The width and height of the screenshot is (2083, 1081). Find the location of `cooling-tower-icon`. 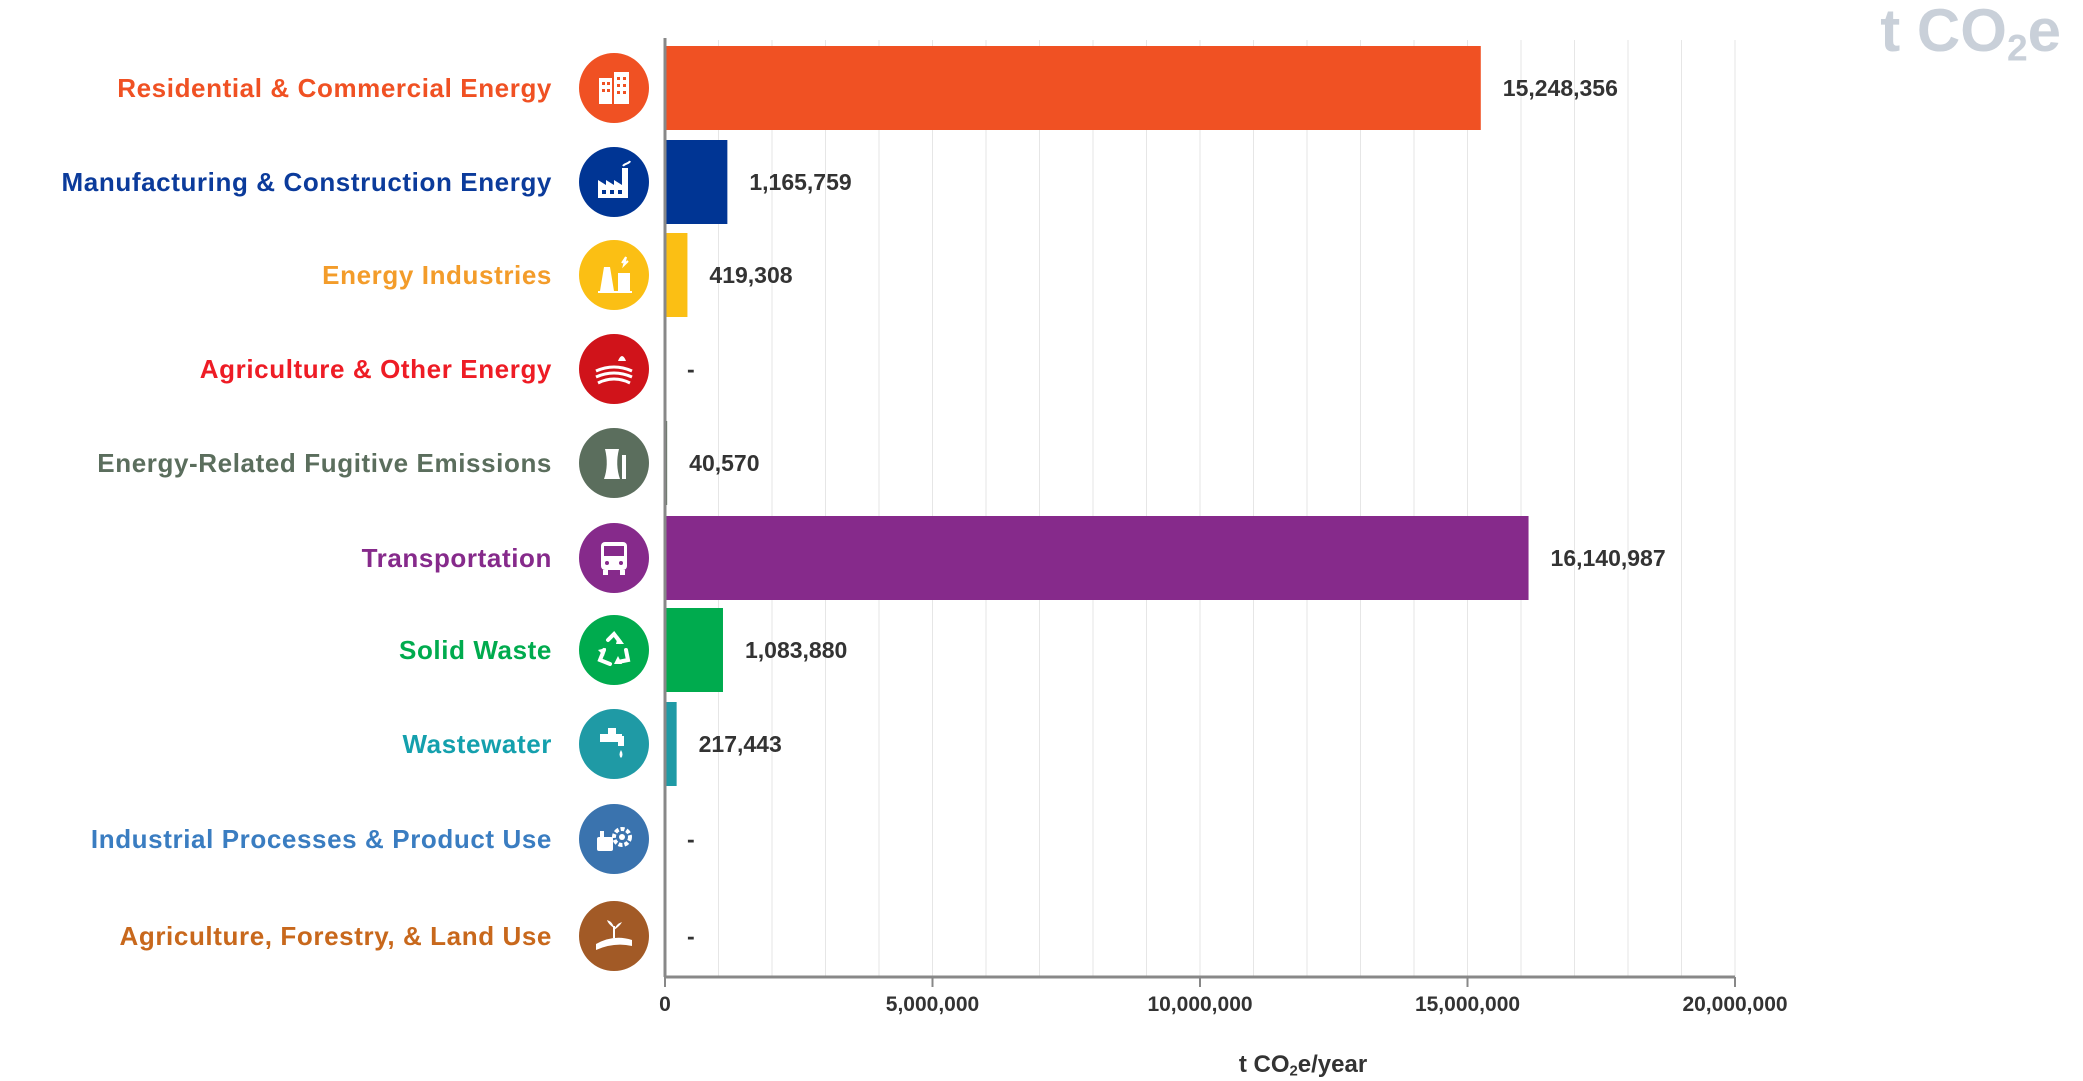

cooling-tower-icon is located at coordinates (614, 463).